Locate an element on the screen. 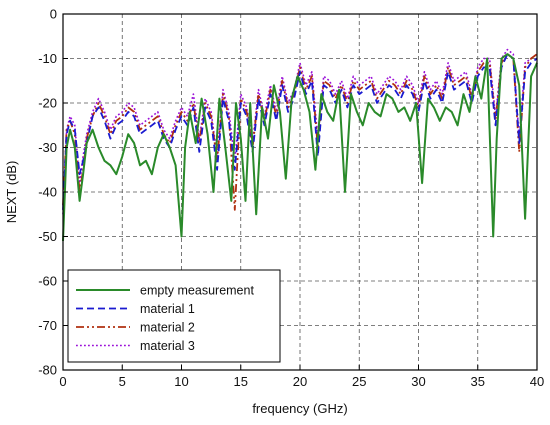 Image resolution: width=550 pixels, height=425 pixels. y-tick-label: -60 is located at coordinates (47, 281).